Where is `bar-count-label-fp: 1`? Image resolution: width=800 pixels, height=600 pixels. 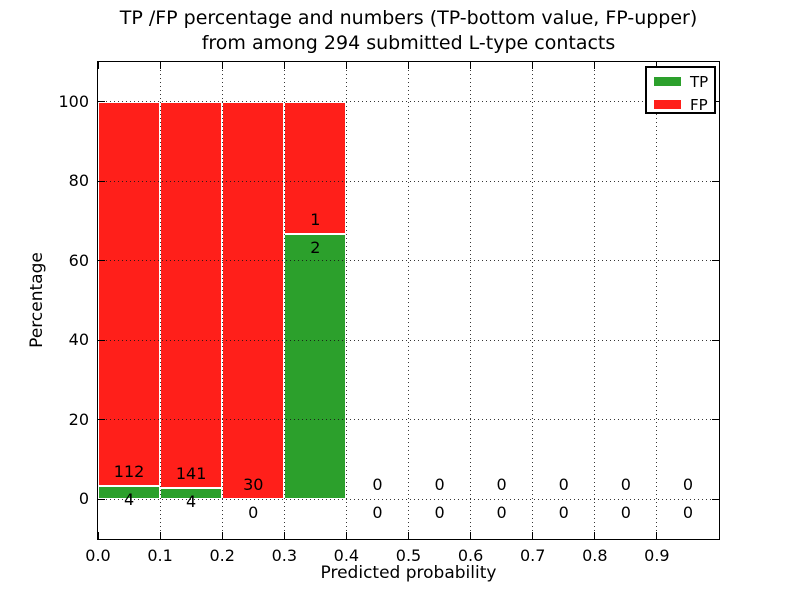 bar-count-label-fp: 1 is located at coordinates (315, 220).